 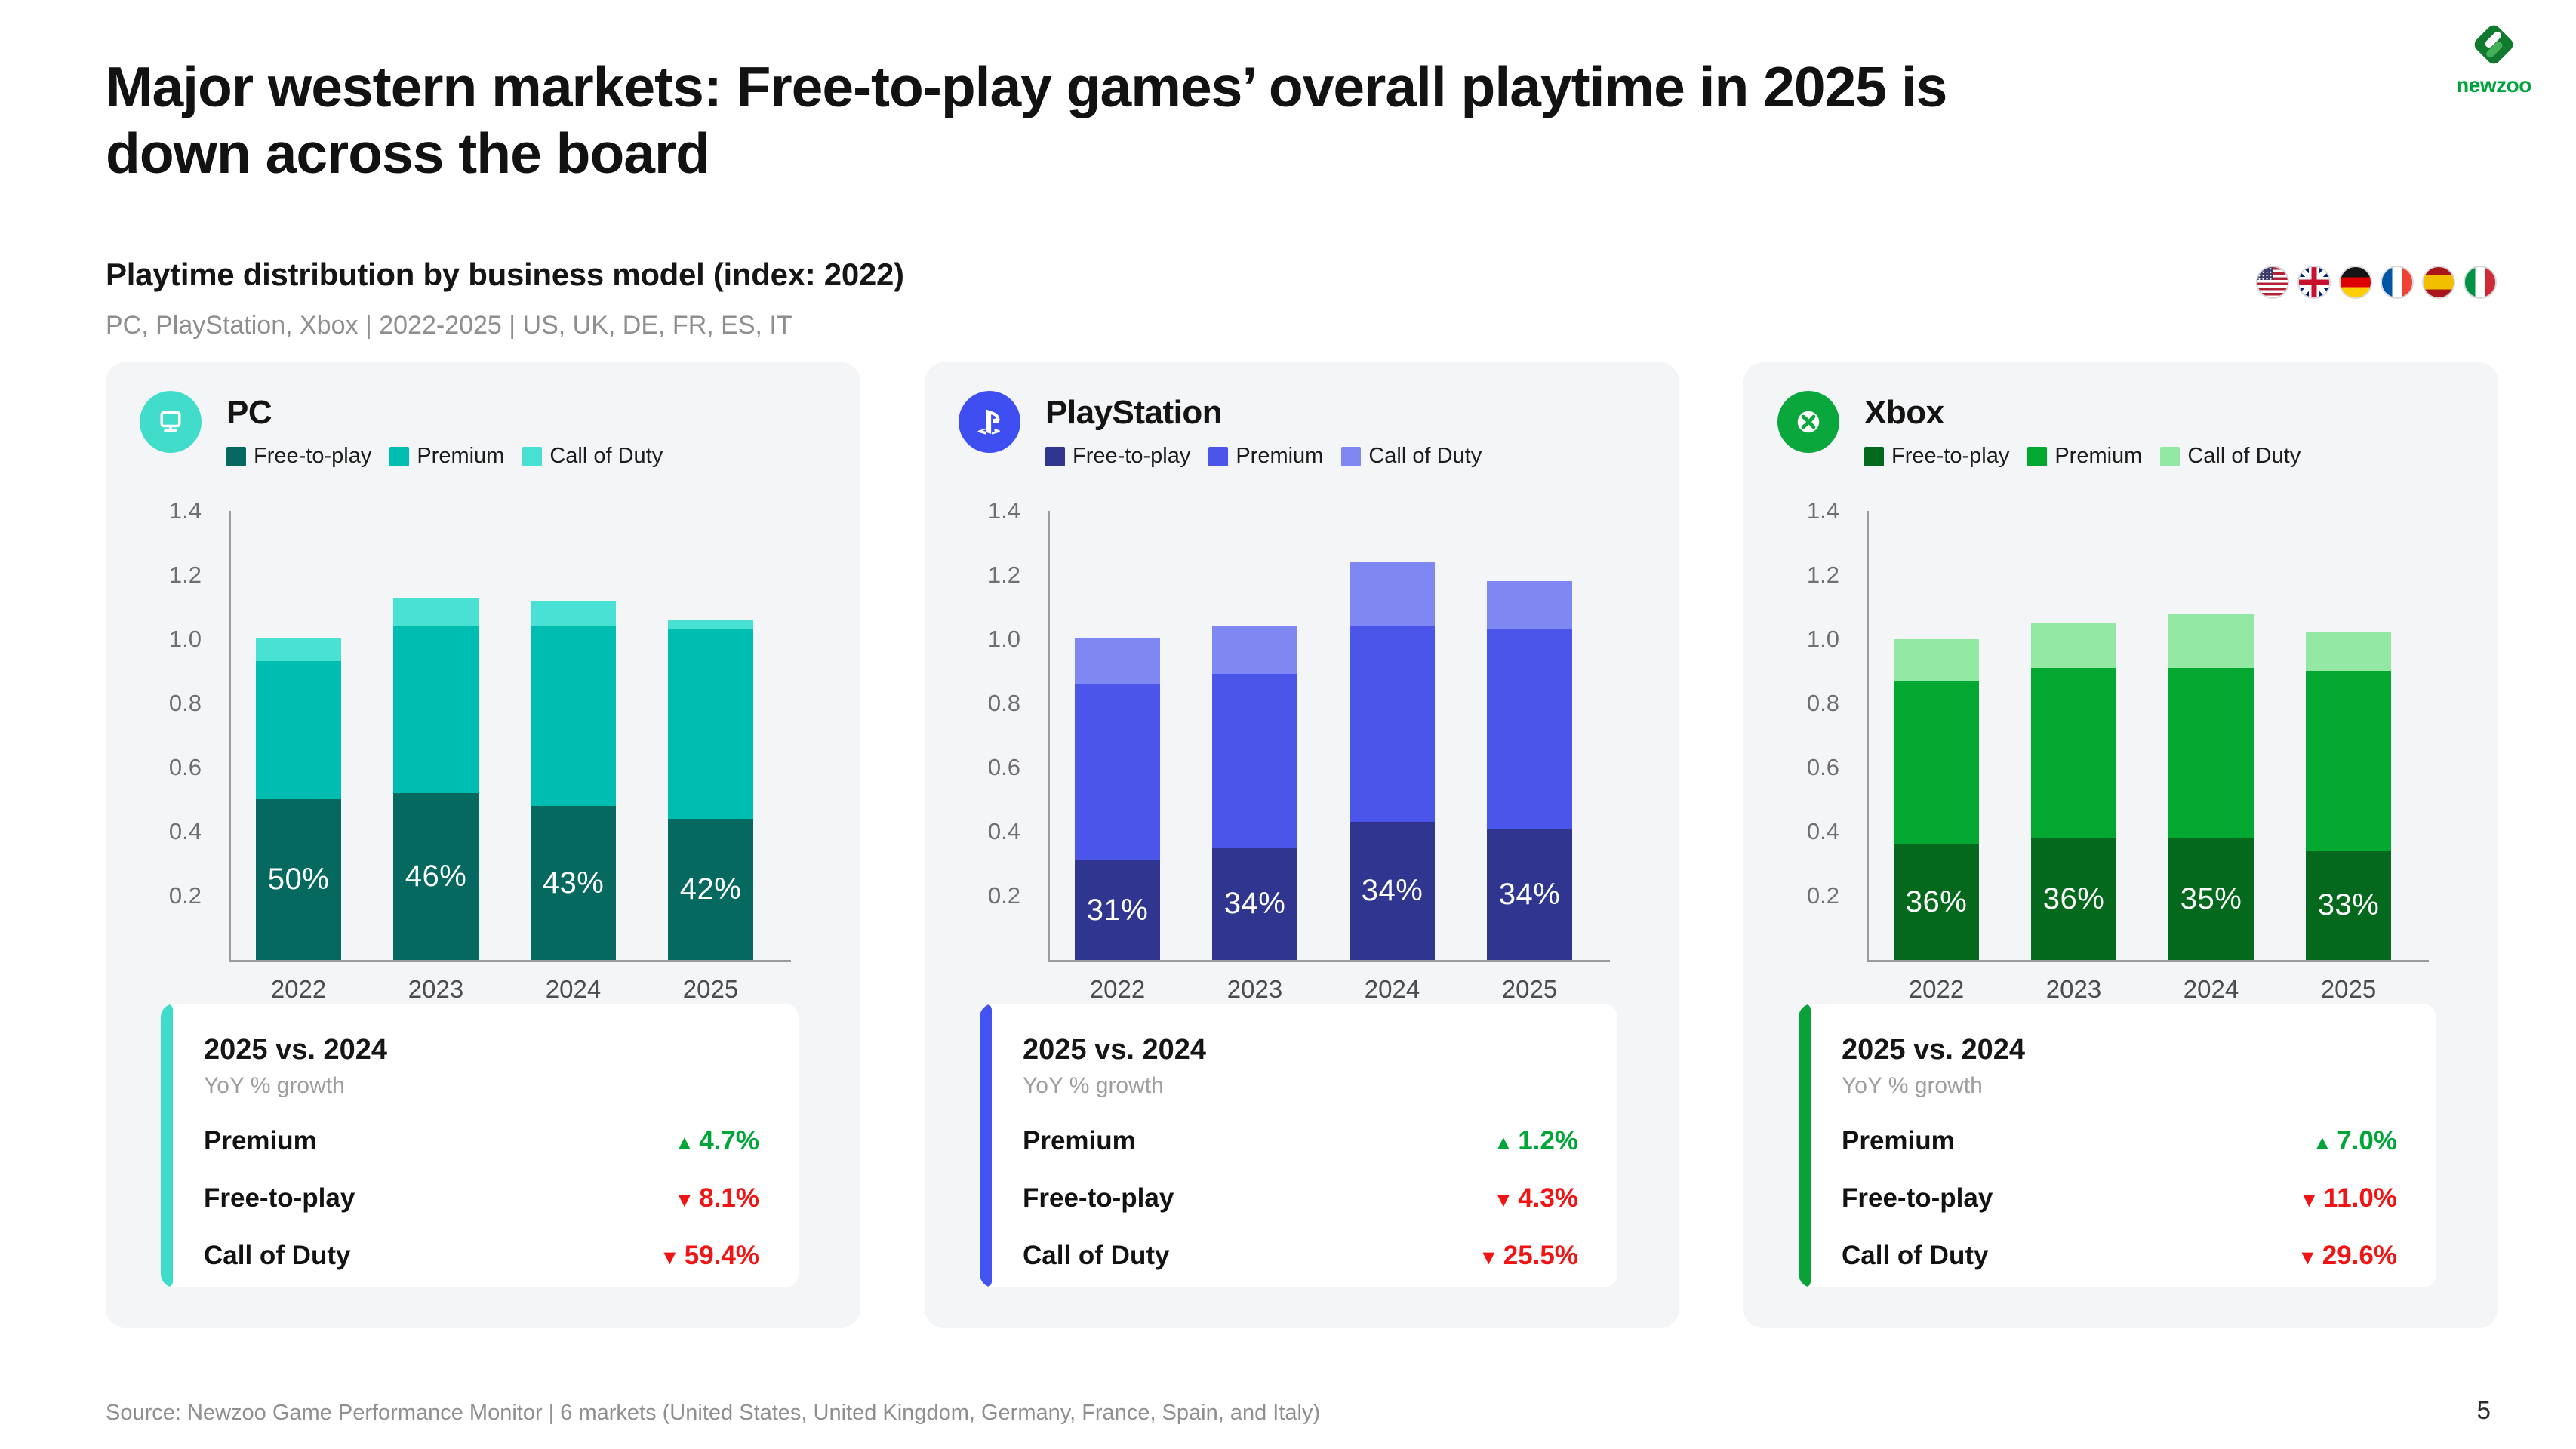 I want to click on summary-row-free-to-play: Free-to-play ▼ 11.0%, so click(x=2119, y=1198).